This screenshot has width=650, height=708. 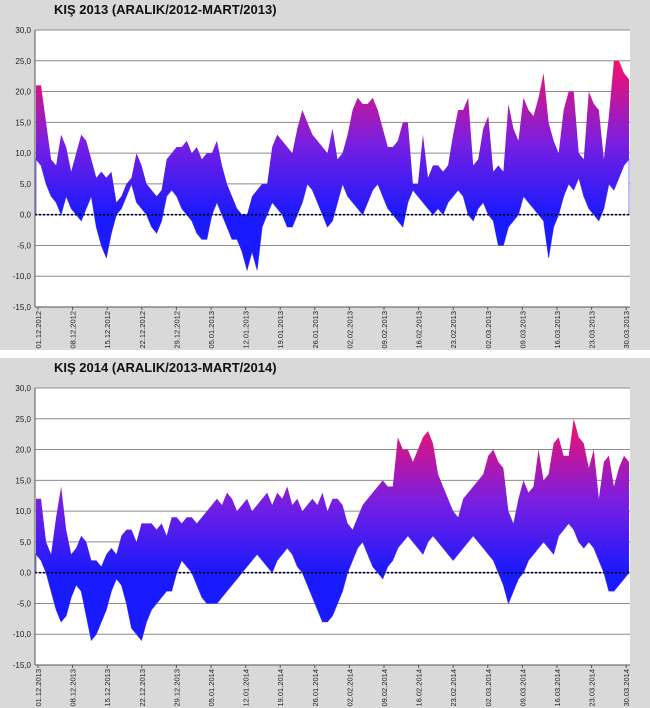 What do you see at coordinates (522, 688) in the screenshot?
I see `x-tick-label: 09.03.2014` at bounding box center [522, 688].